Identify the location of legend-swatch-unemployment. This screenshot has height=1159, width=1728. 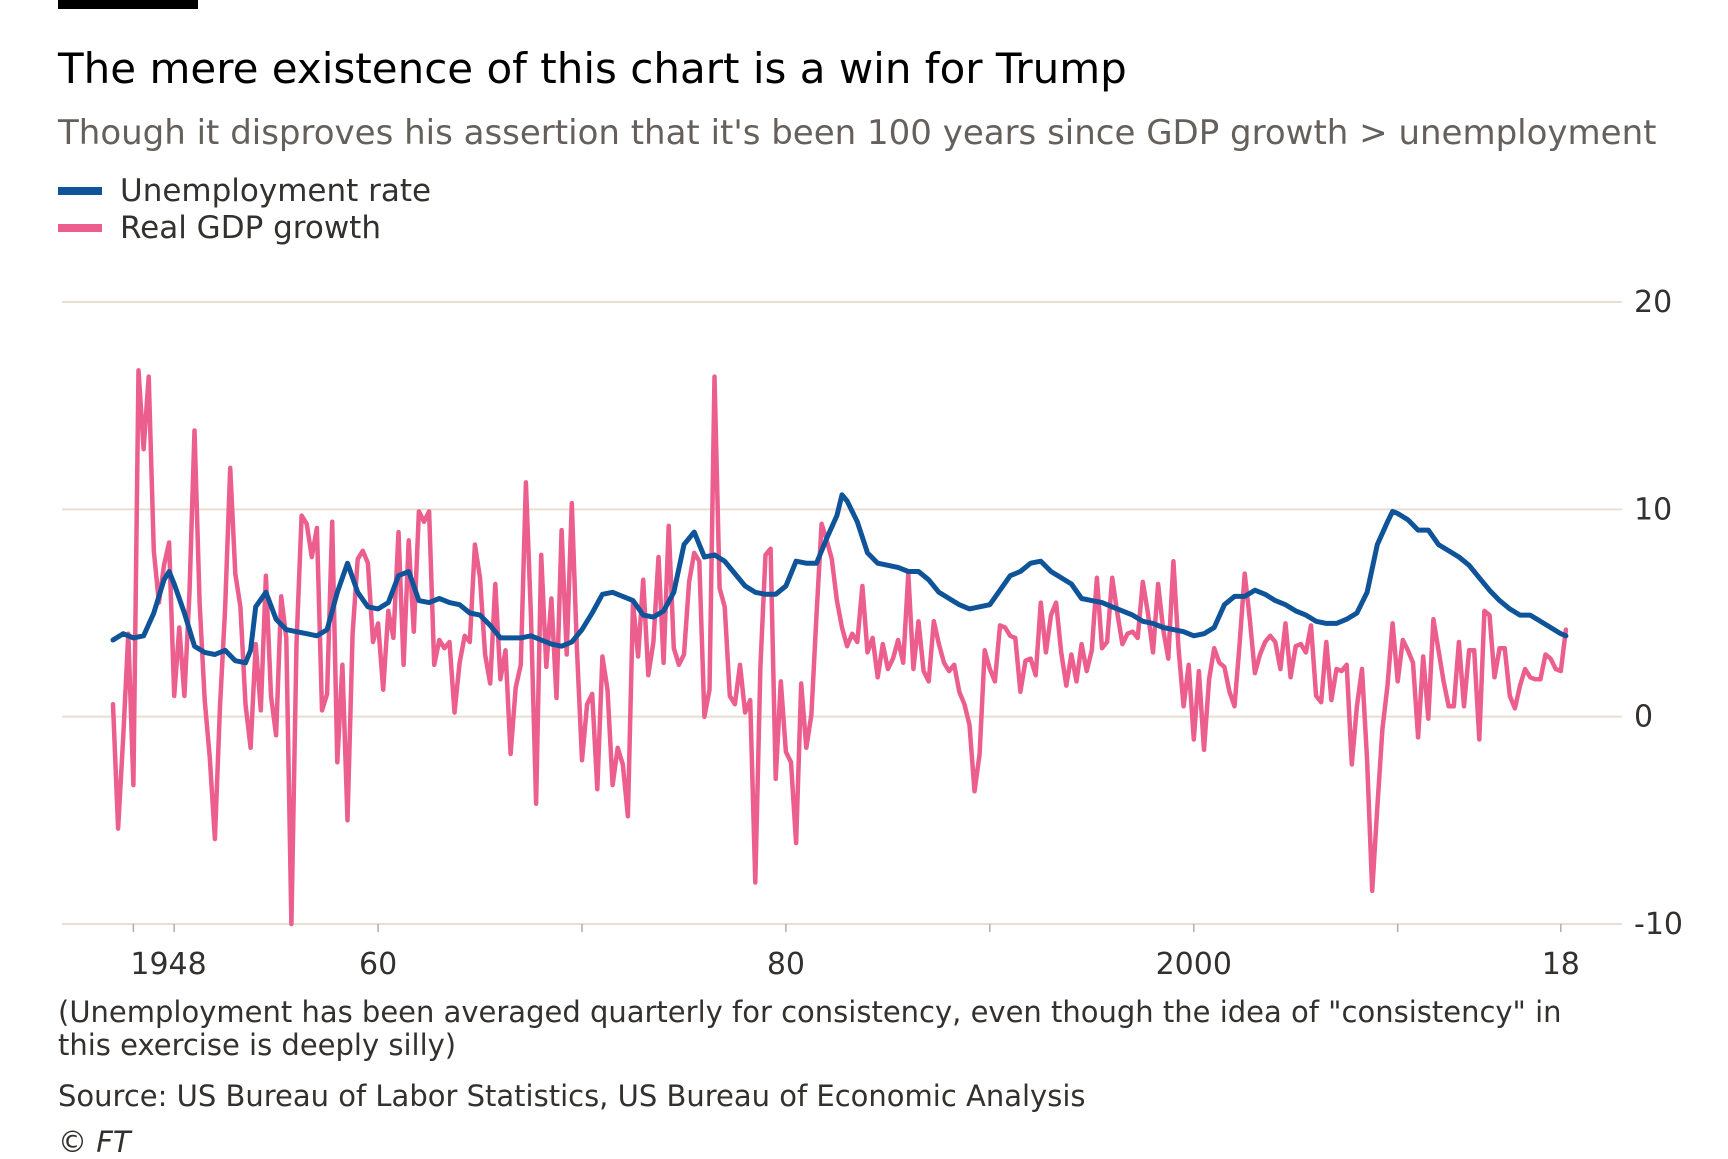
(80, 190).